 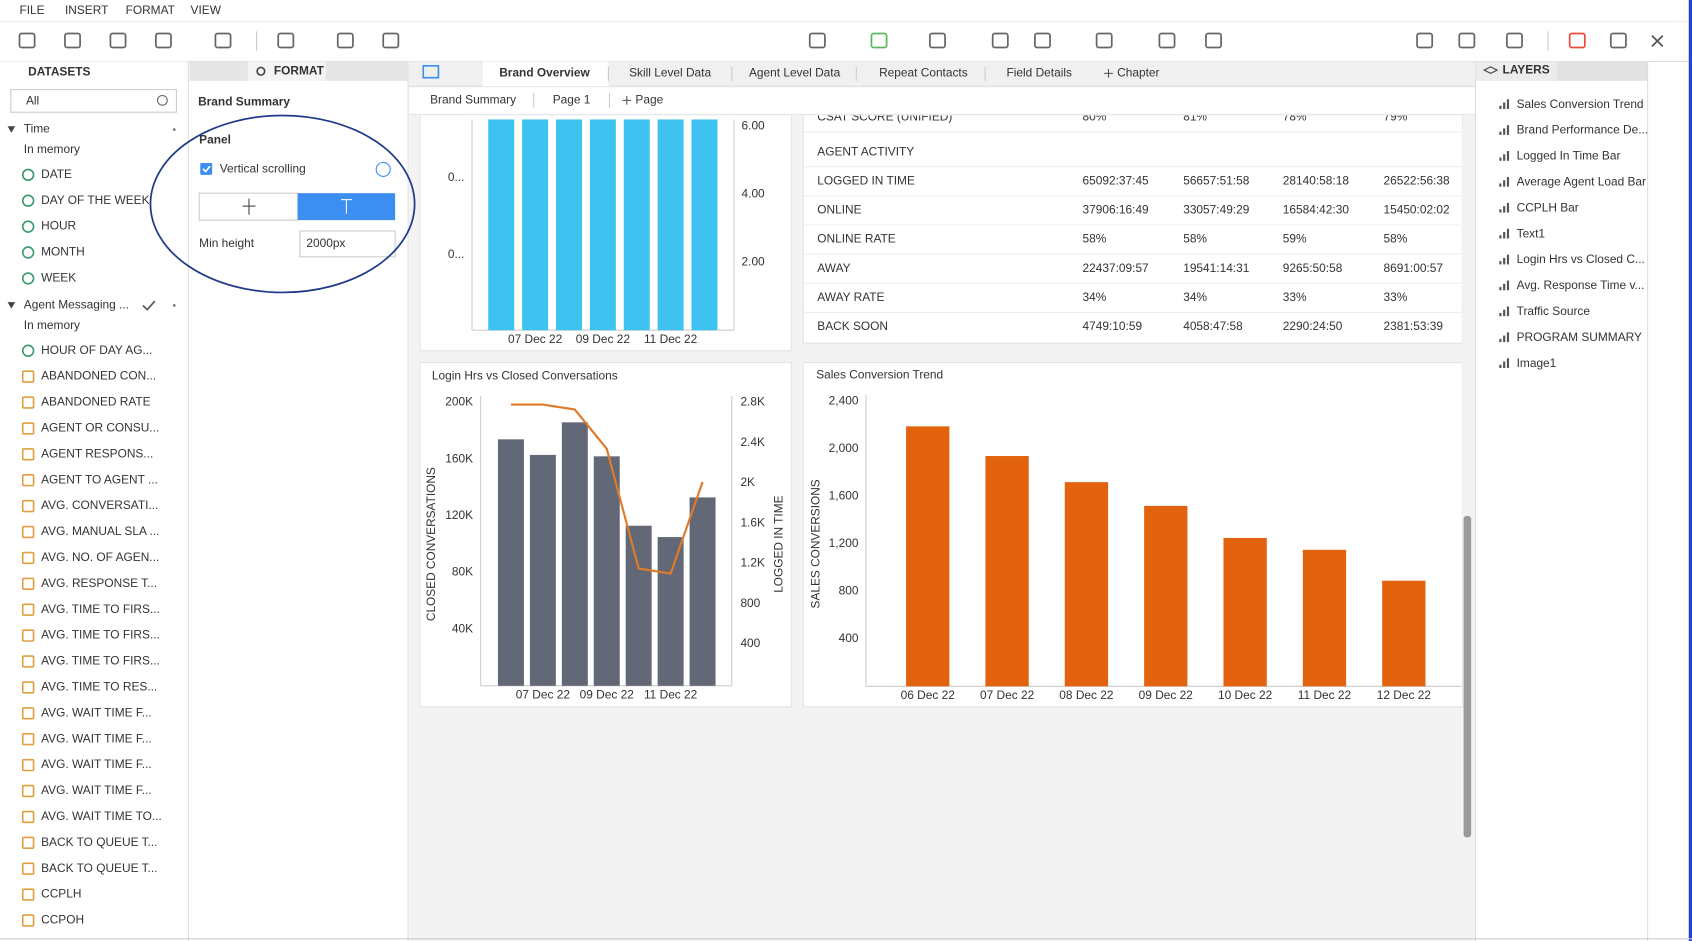 What do you see at coordinates (884, 117) in the screenshot?
I see `table-cell: CSAT SCORE (UNIFIED)` at bounding box center [884, 117].